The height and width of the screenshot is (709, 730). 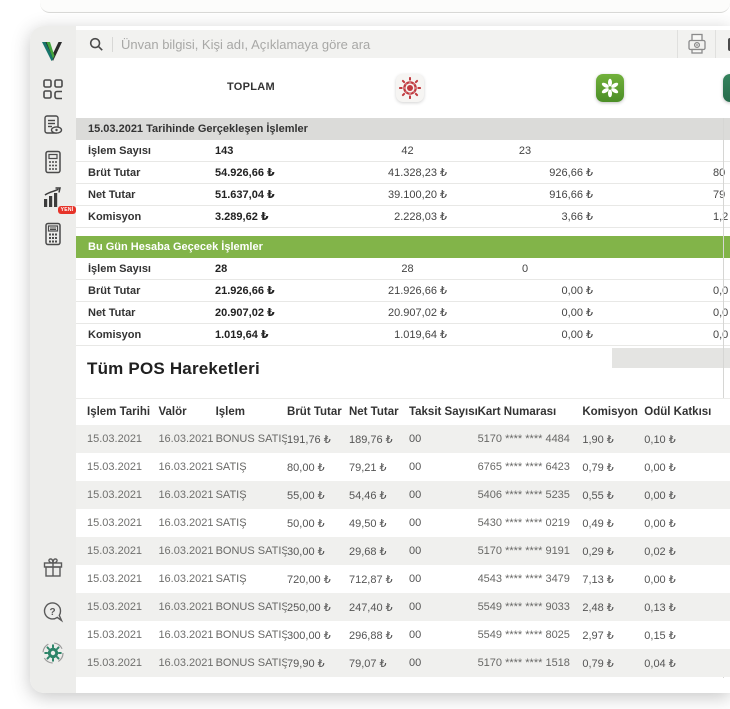 What do you see at coordinates (112, 194) in the screenshot?
I see `summary-cell: Net Tutar` at bounding box center [112, 194].